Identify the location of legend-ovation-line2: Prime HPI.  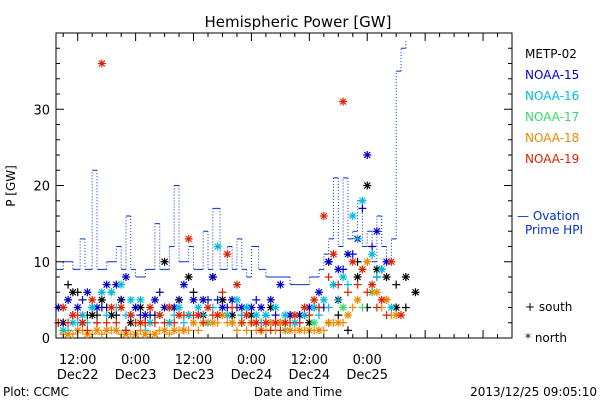
(554, 230).